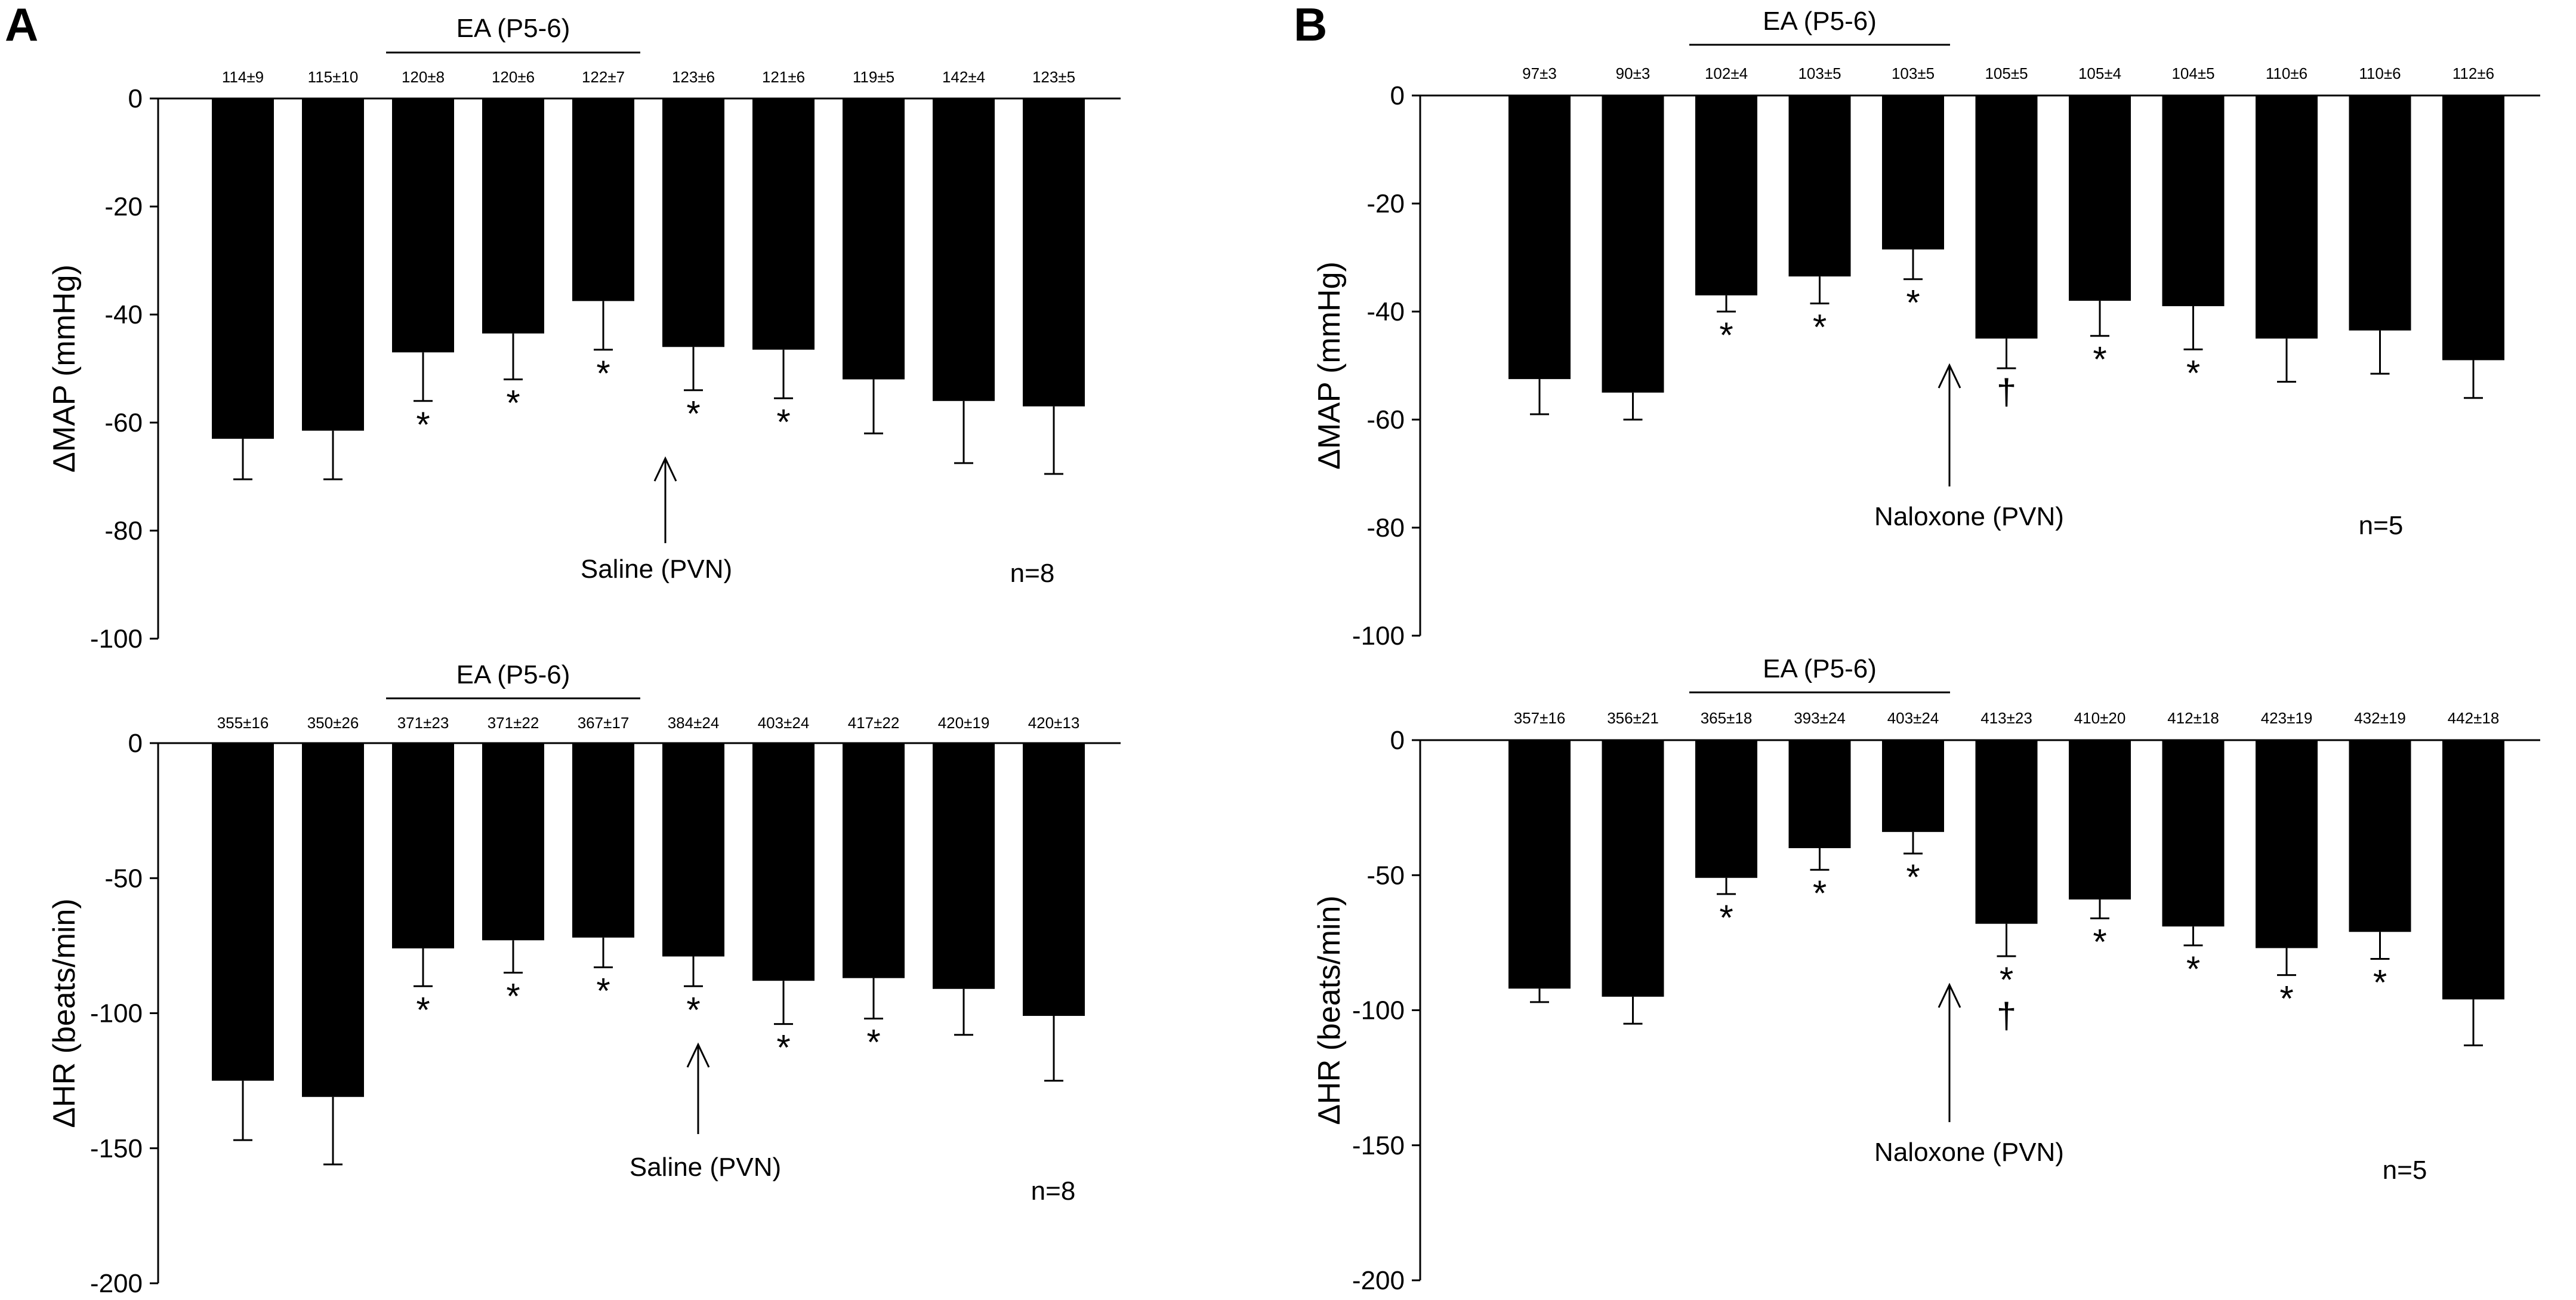  What do you see at coordinates (2382, 525) in the screenshot?
I see `n-label: n=5` at bounding box center [2382, 525].